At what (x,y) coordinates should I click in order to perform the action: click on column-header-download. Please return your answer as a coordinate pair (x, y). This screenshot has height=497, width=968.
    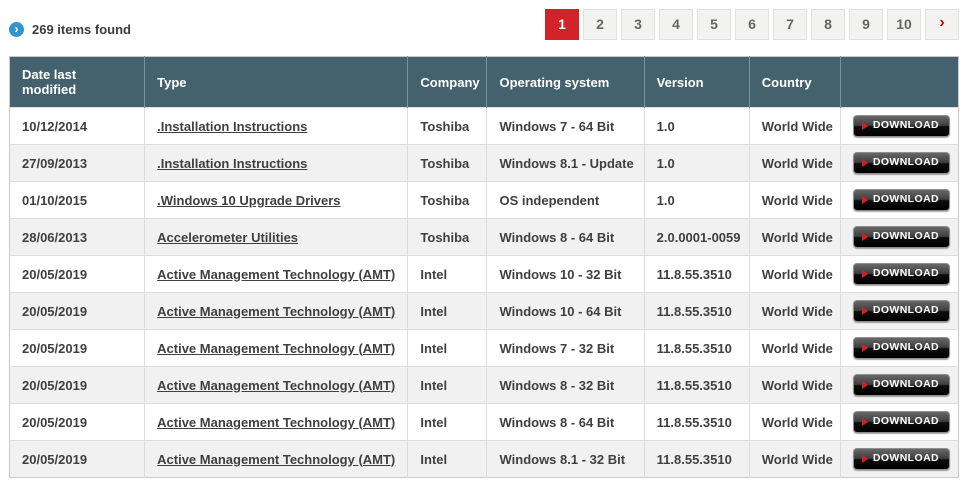
    Looking at the image, I should click on (899, 82).